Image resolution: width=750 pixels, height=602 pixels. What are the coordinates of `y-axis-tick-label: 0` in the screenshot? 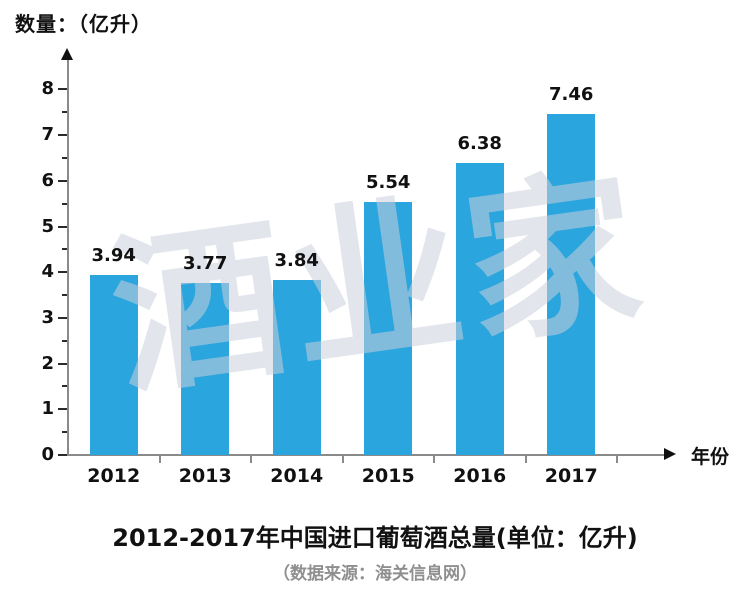 It's located at (47, 454).